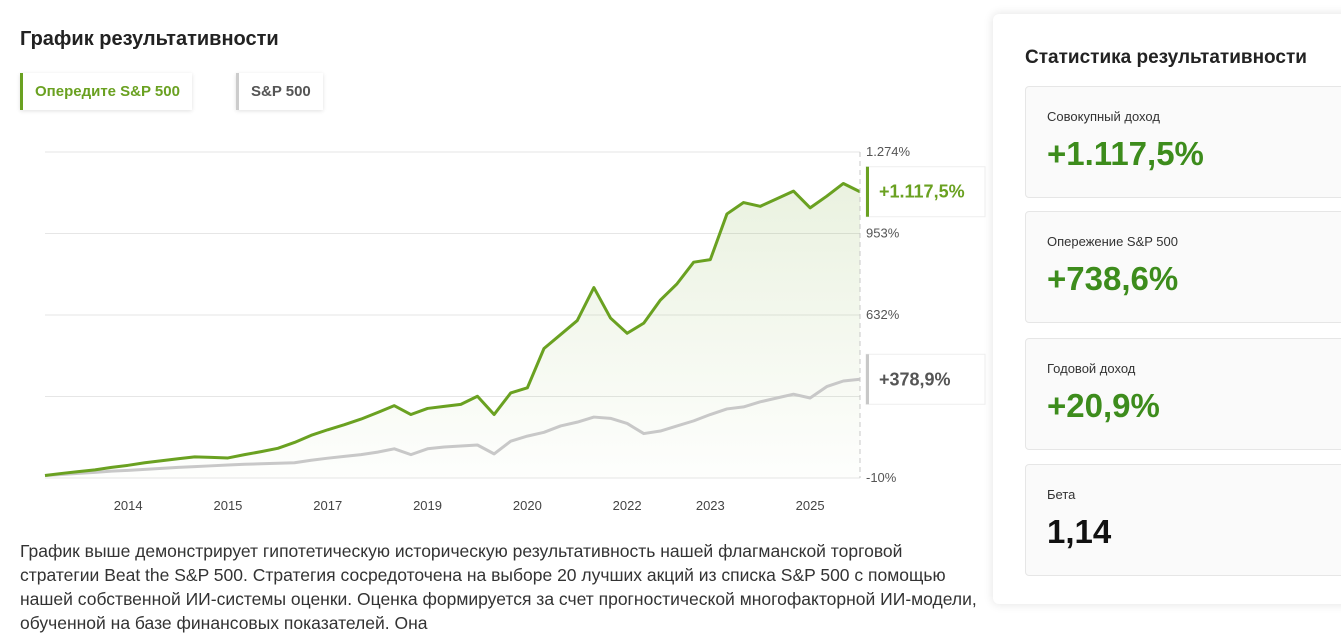 This screenshot has width=1341, height=635. Describe the element at coordinates (1166, 57) in the screenshot. I see `stats-title: Статистика результативности` at that location.